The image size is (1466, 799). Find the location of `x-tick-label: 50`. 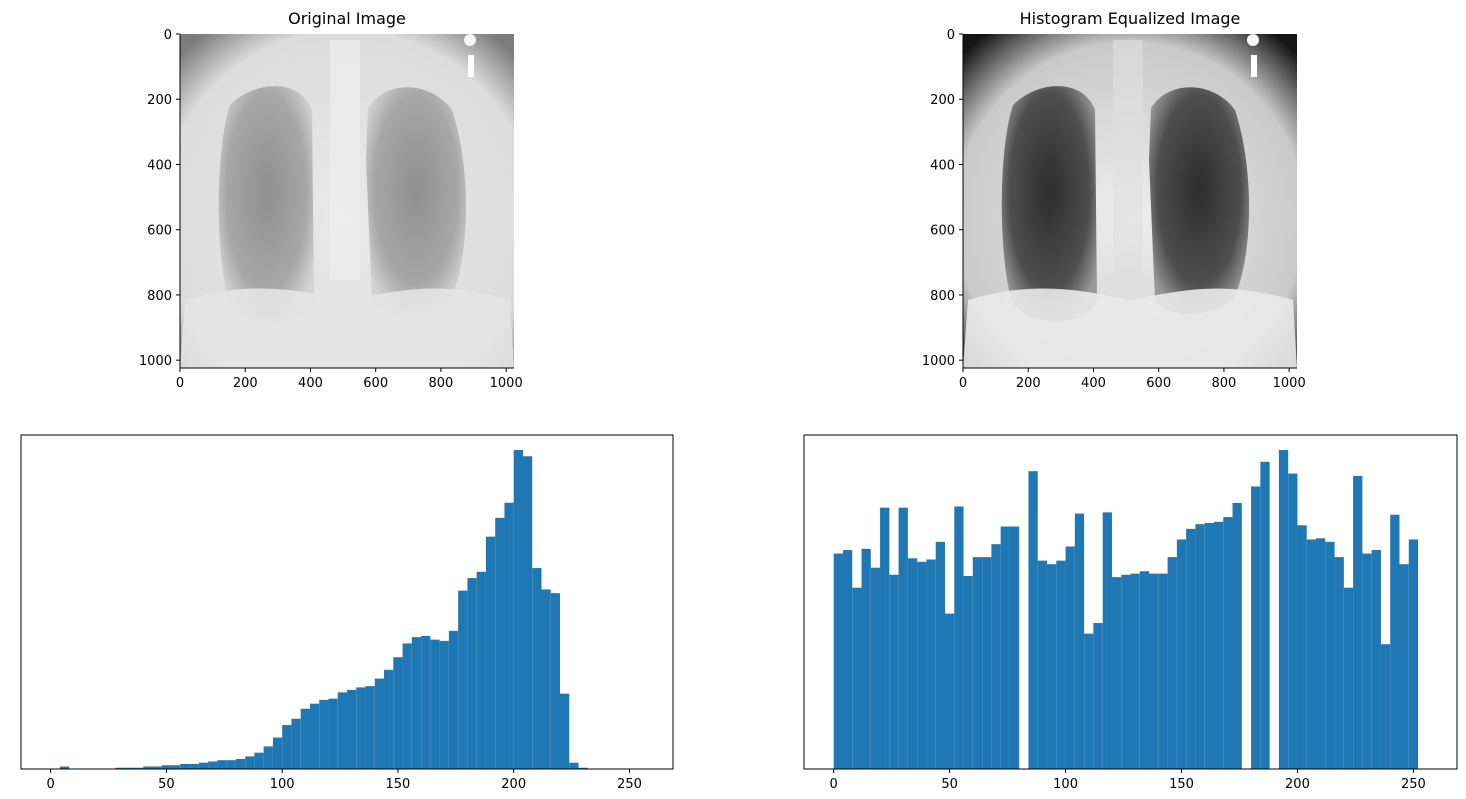

x-tick-label: 50 is located at coordinates (949, 784).